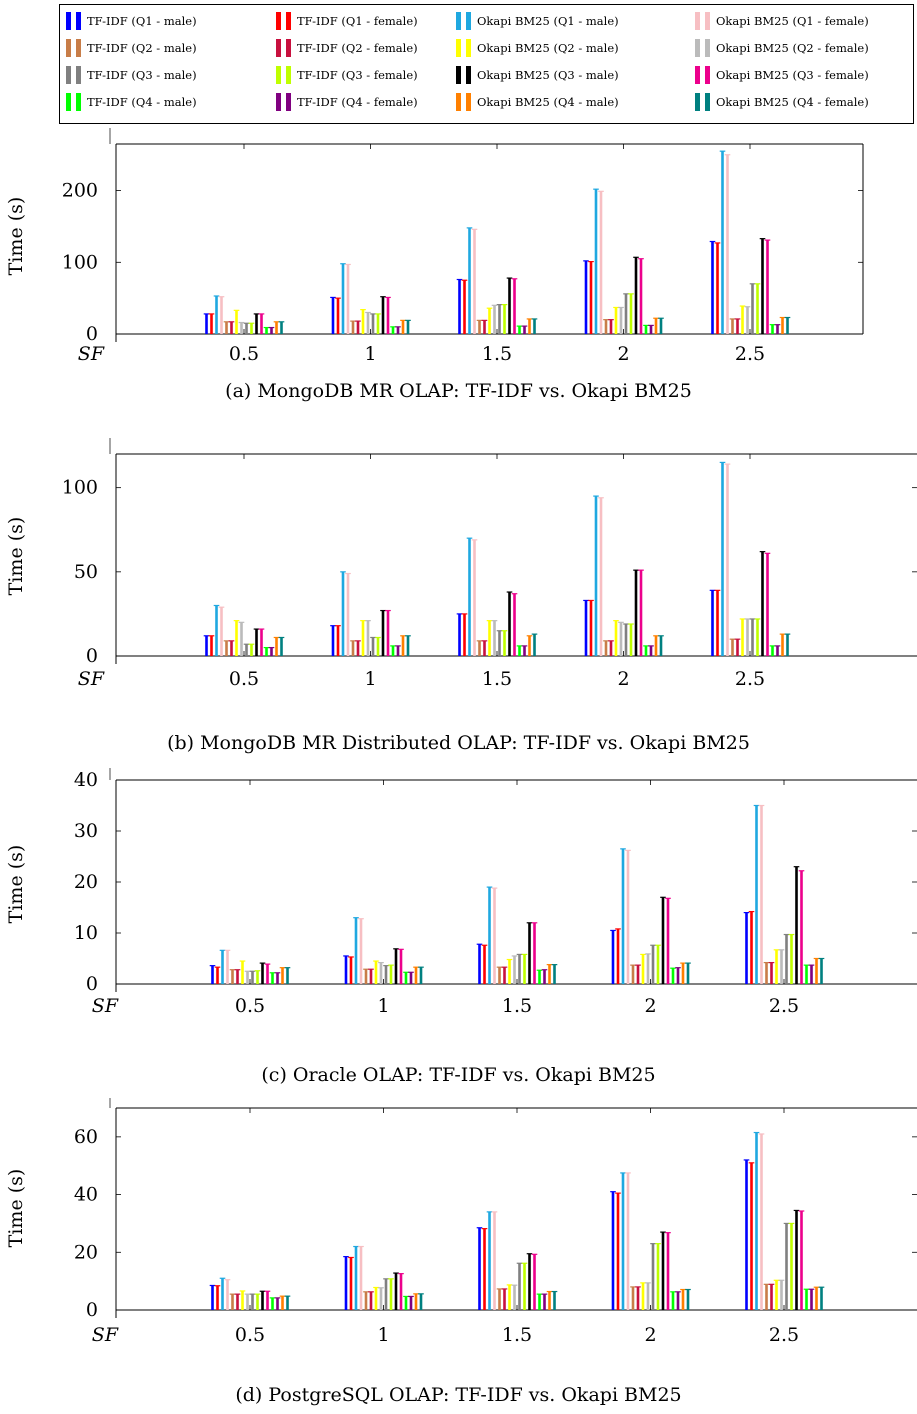 This screenshot has width=917, height=1414. What do you see at coordinates (131, 102) in the screenshot?
I see `legend-item: TF-IDF (Q4 - male)` at bounding box center [131, 102].